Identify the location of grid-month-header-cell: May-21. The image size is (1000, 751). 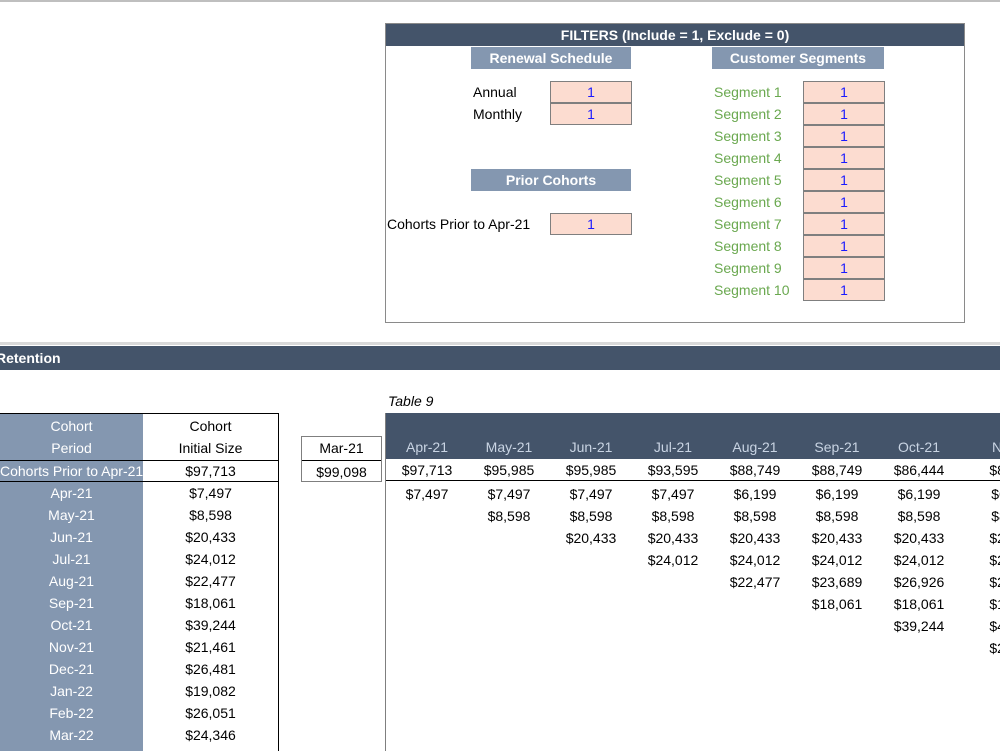
(509, 447).